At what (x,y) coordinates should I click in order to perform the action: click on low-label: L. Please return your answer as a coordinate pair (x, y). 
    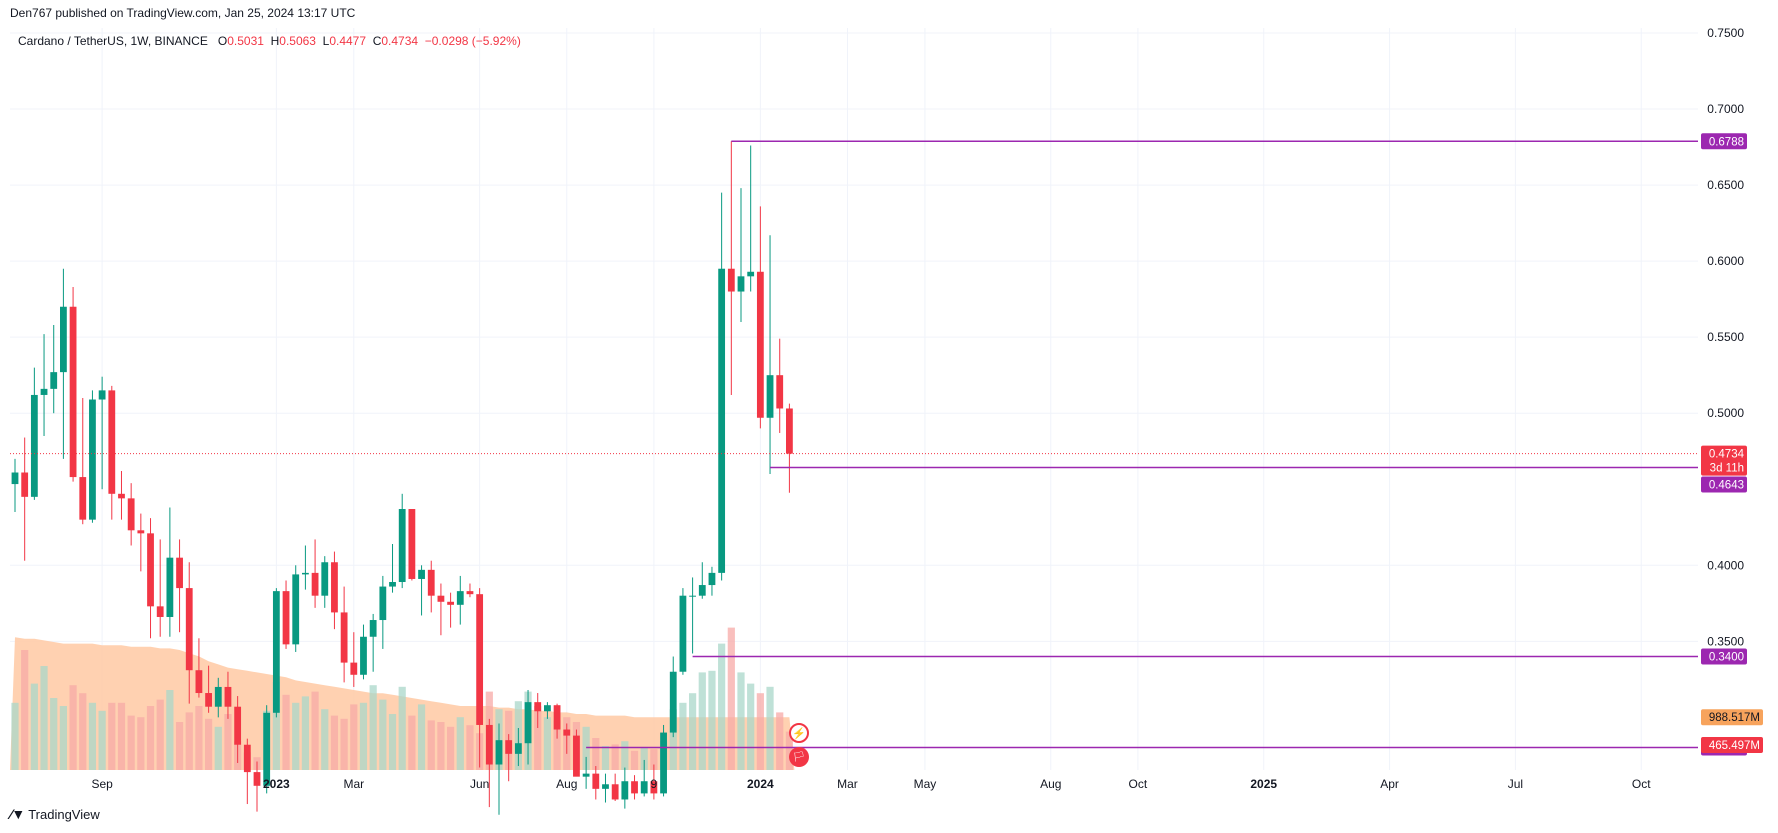
    Looking at the image, I should click on (326, 41).